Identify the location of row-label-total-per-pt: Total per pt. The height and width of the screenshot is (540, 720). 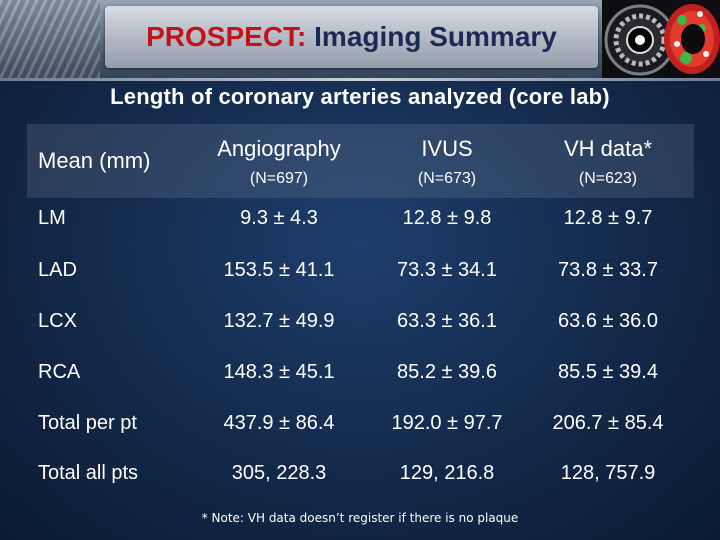
(87, 423).